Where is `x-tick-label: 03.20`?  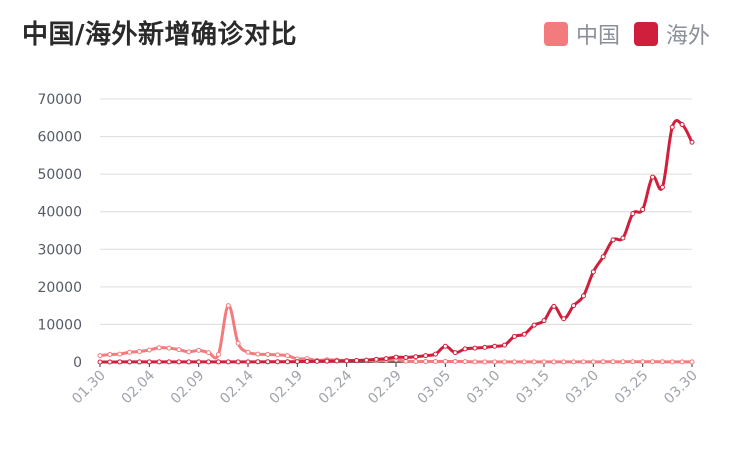
x-tick-label: 03.20 is located at coordinates (582, 388).